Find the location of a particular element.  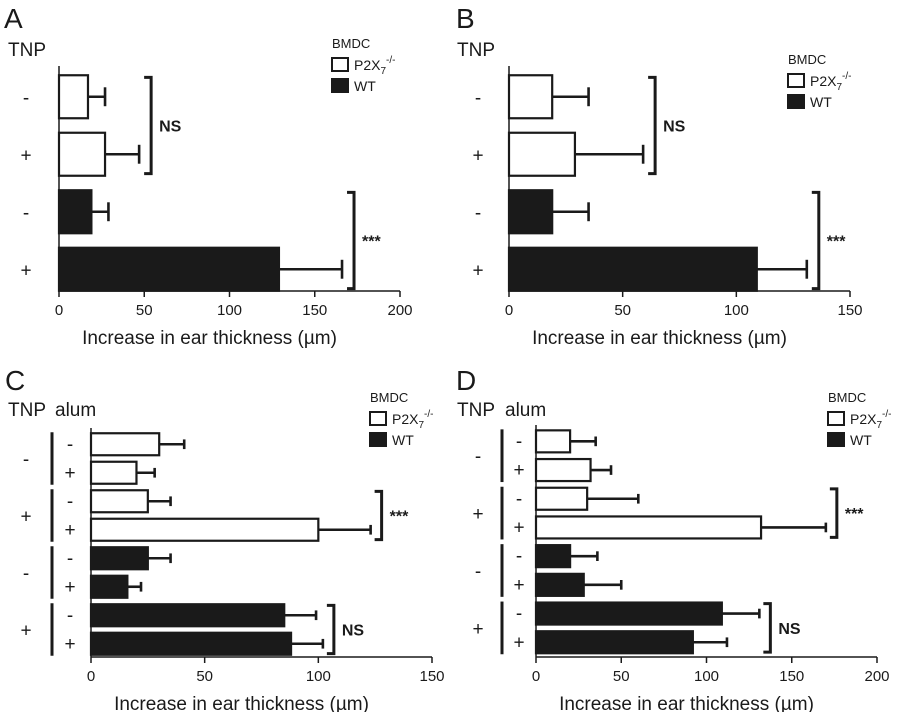

panel-letter: C is located at coordinates (15, 380).